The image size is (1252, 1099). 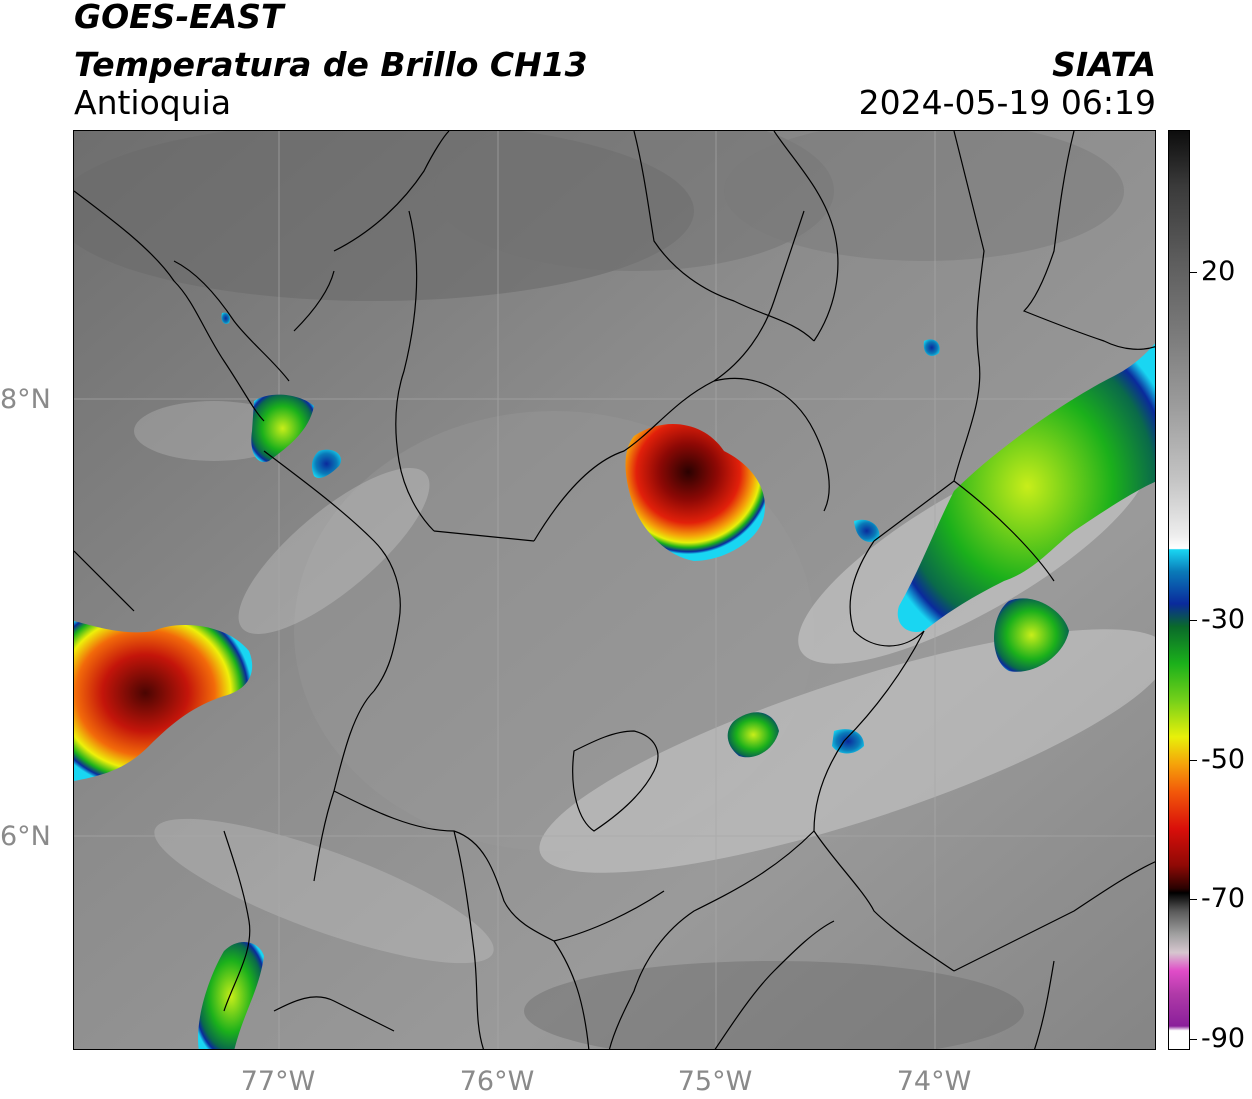 What do you see at coordinates (1193, 899) in the screenshot?
I see `colorbar-tick-minus70` at bounding box center [1193, 899].